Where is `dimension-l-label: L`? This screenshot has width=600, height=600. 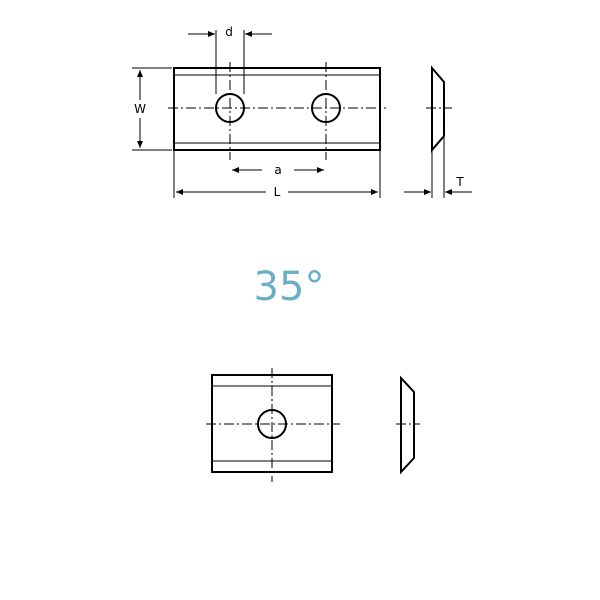 dimension-l-label: L is located at coordinates (277, 192).